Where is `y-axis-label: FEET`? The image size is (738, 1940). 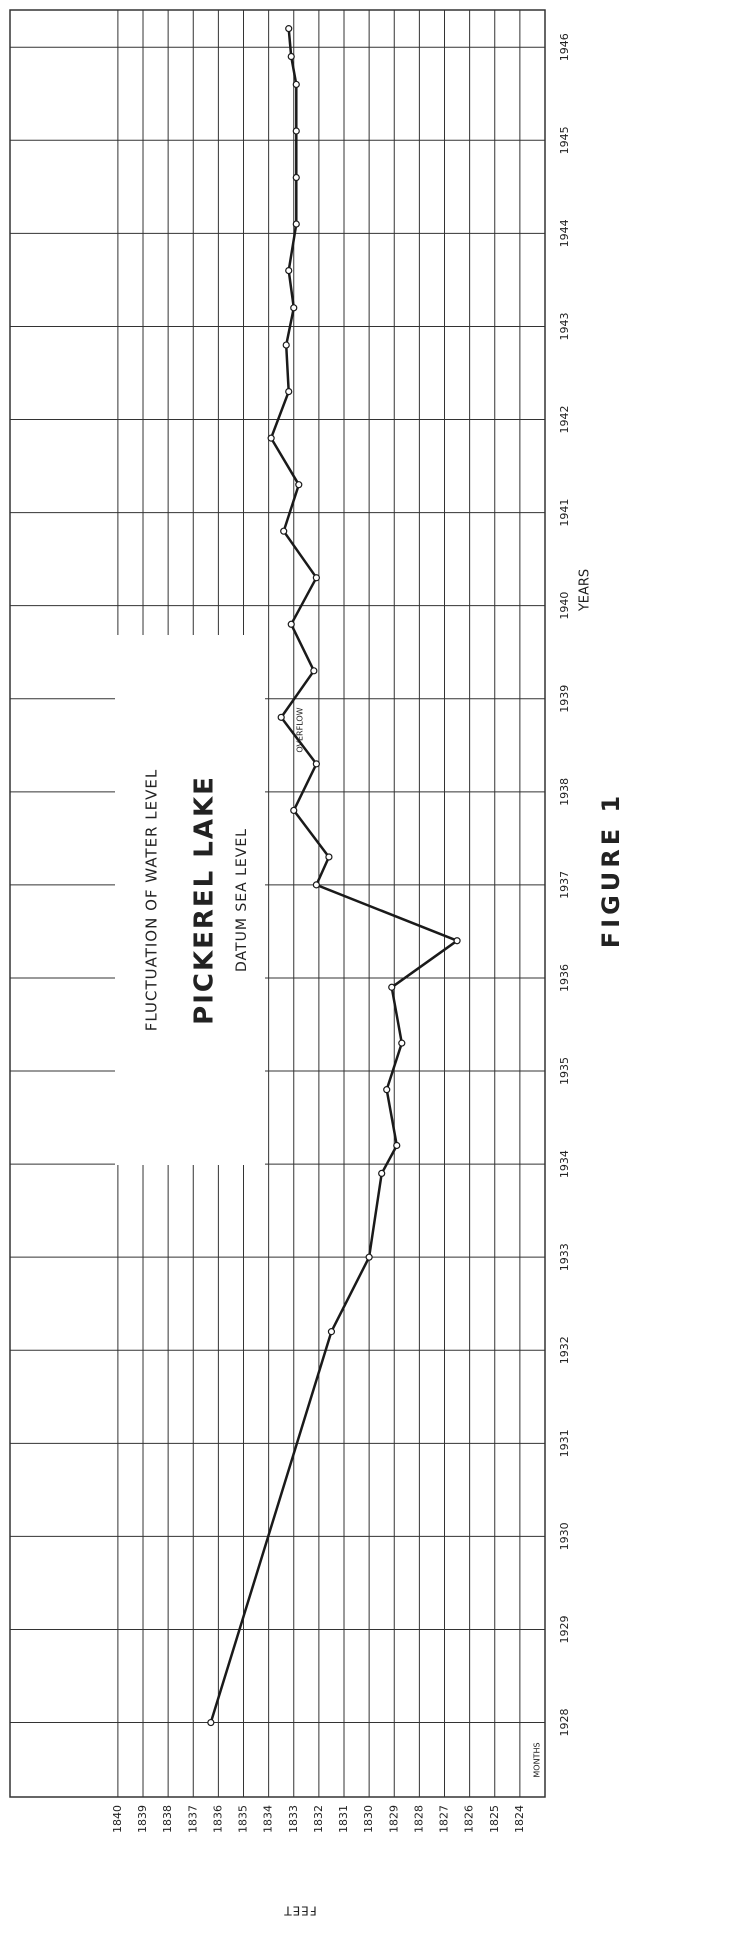 y-axis-label: FEET is located at coordinates (299, 1911).